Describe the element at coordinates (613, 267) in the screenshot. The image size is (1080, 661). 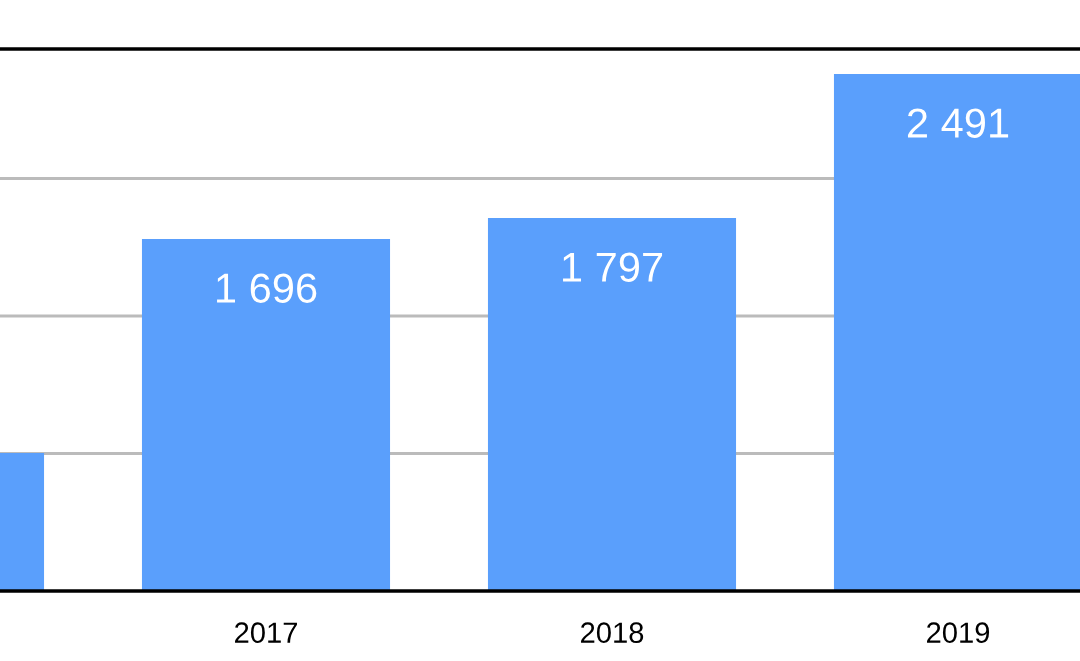
I see `data-label: 1 797` at that location.